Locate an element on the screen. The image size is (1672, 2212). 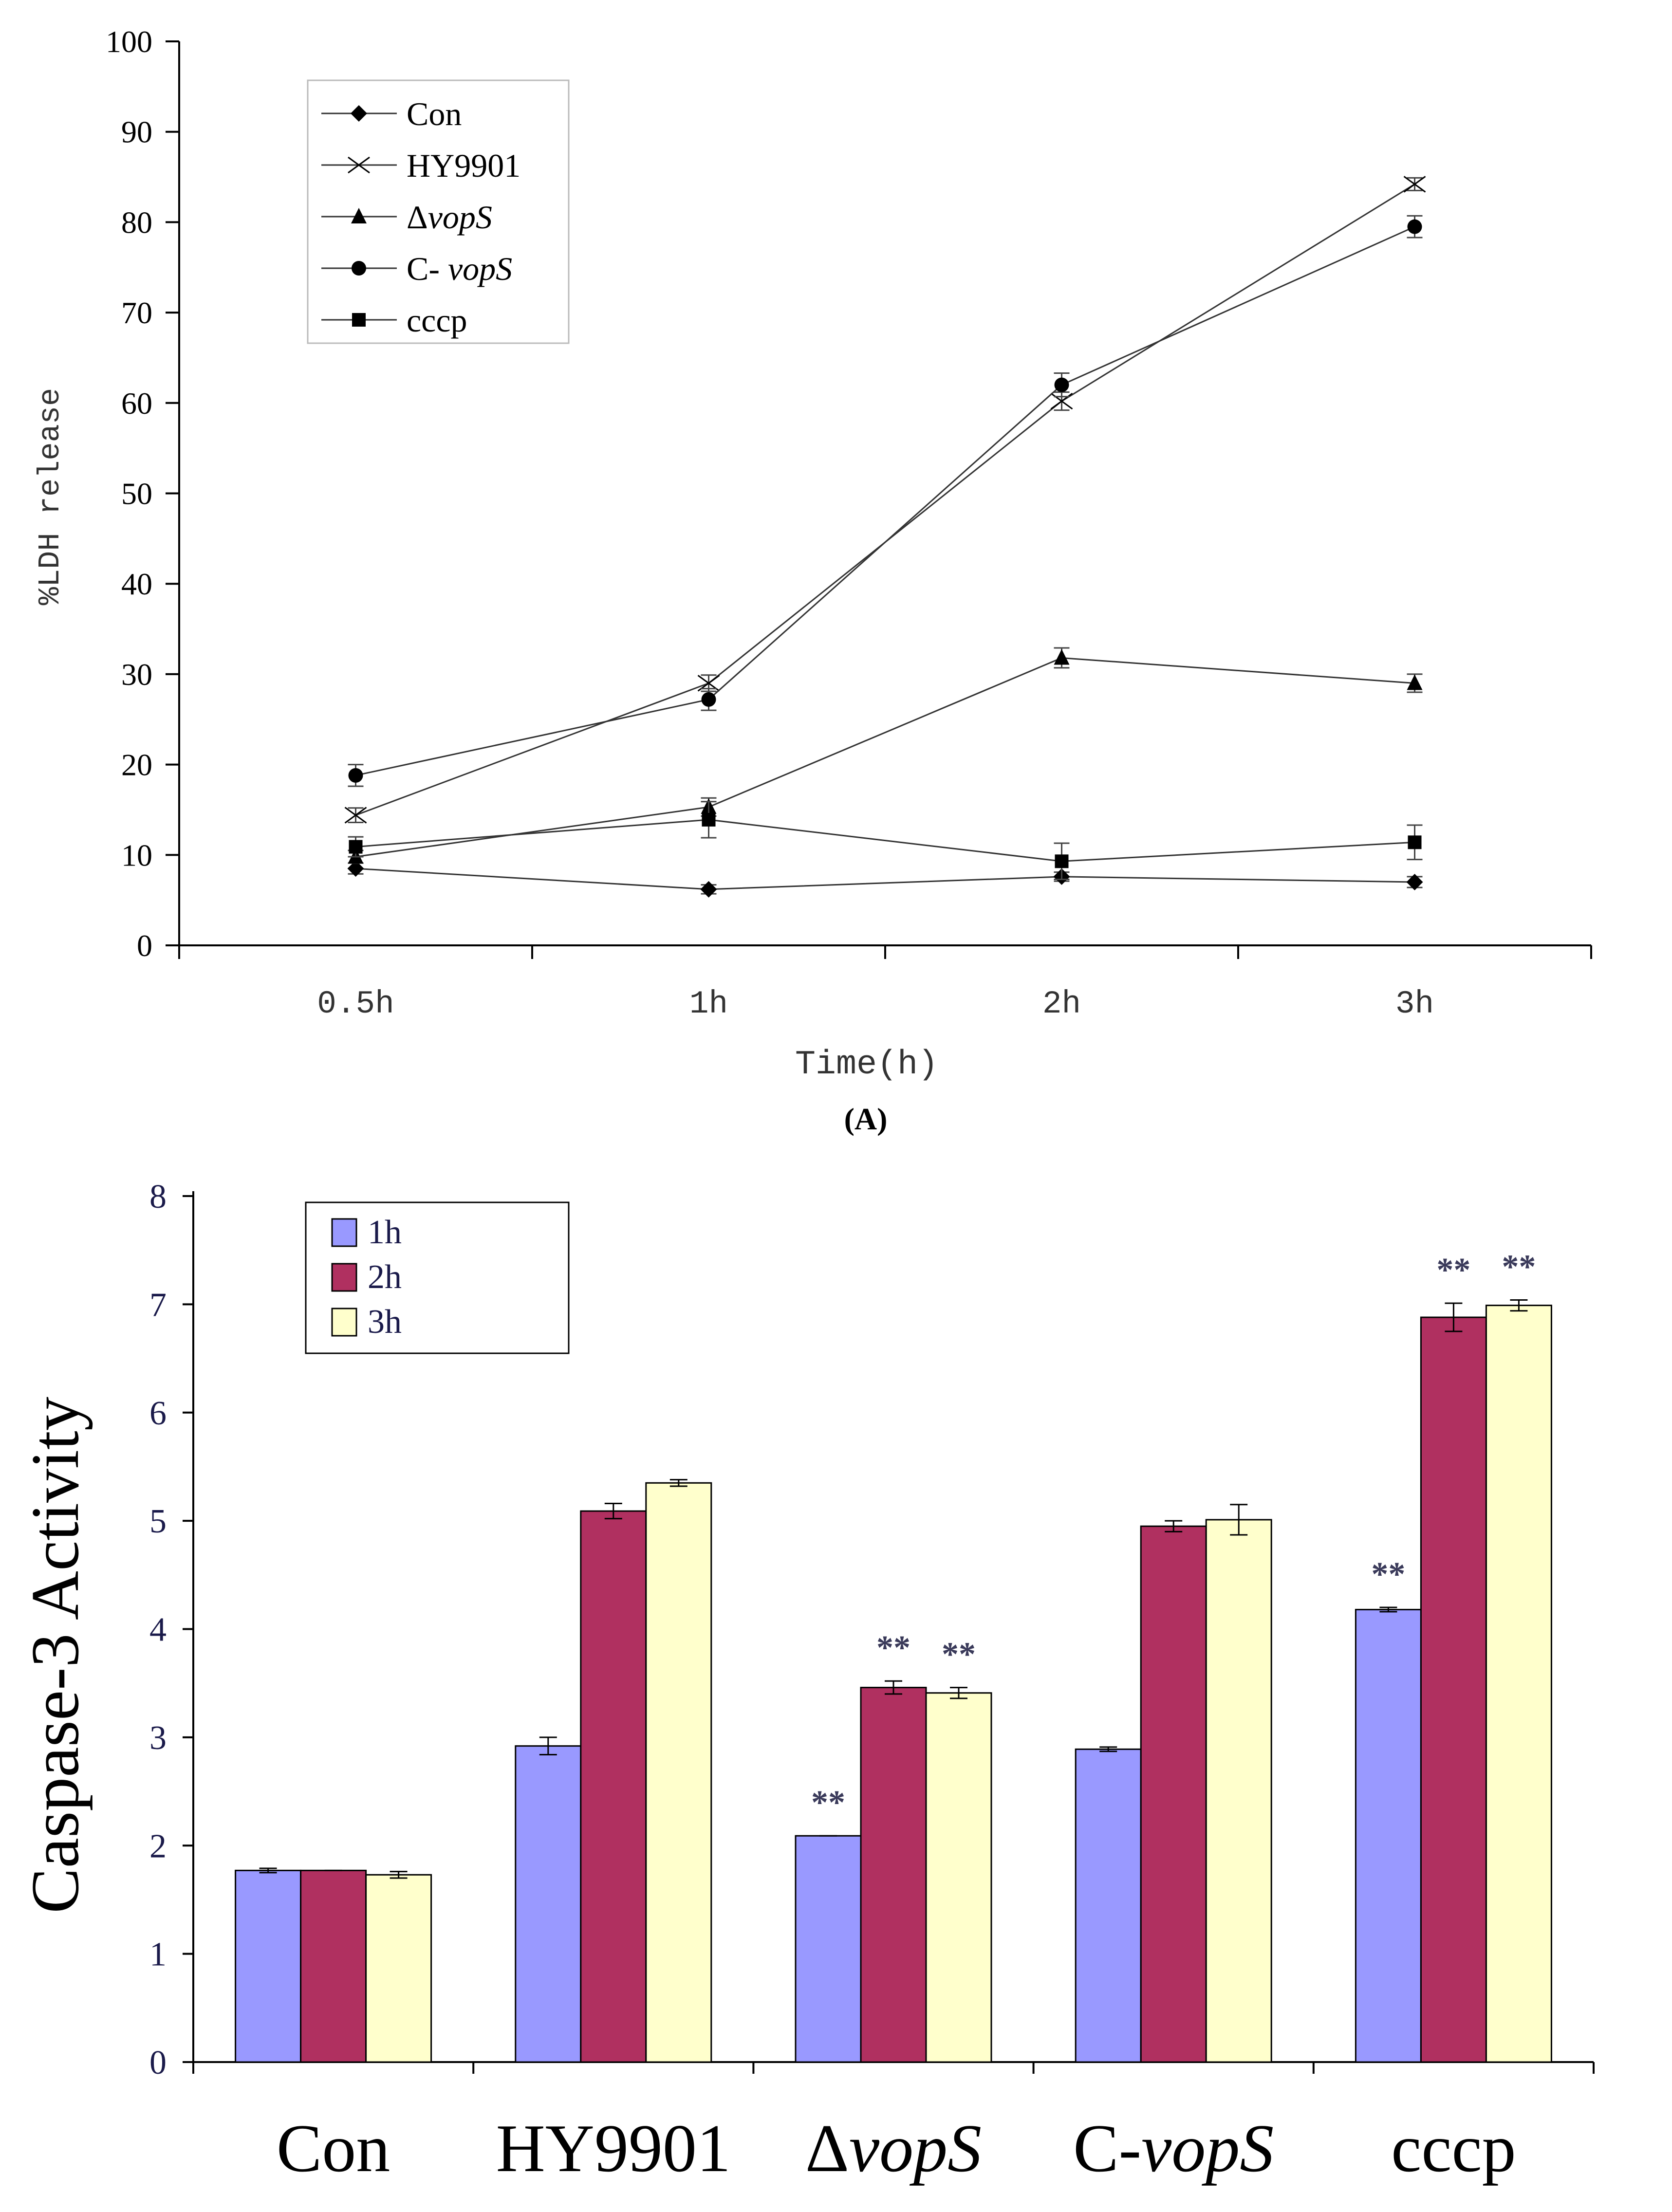
x-tick-label: Con is located at coordinates (334, 2148).